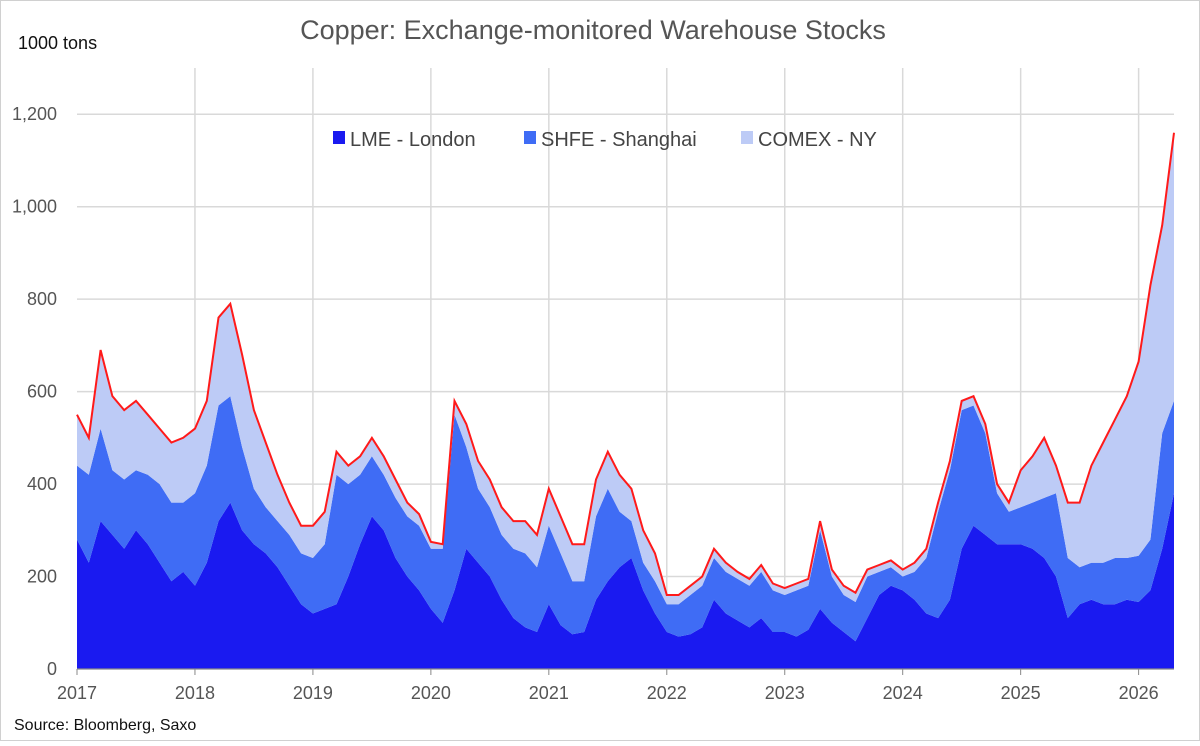 This screenshot has width=1200, height=746. I want to click on y-tick-label: 800, so click(42, 299).